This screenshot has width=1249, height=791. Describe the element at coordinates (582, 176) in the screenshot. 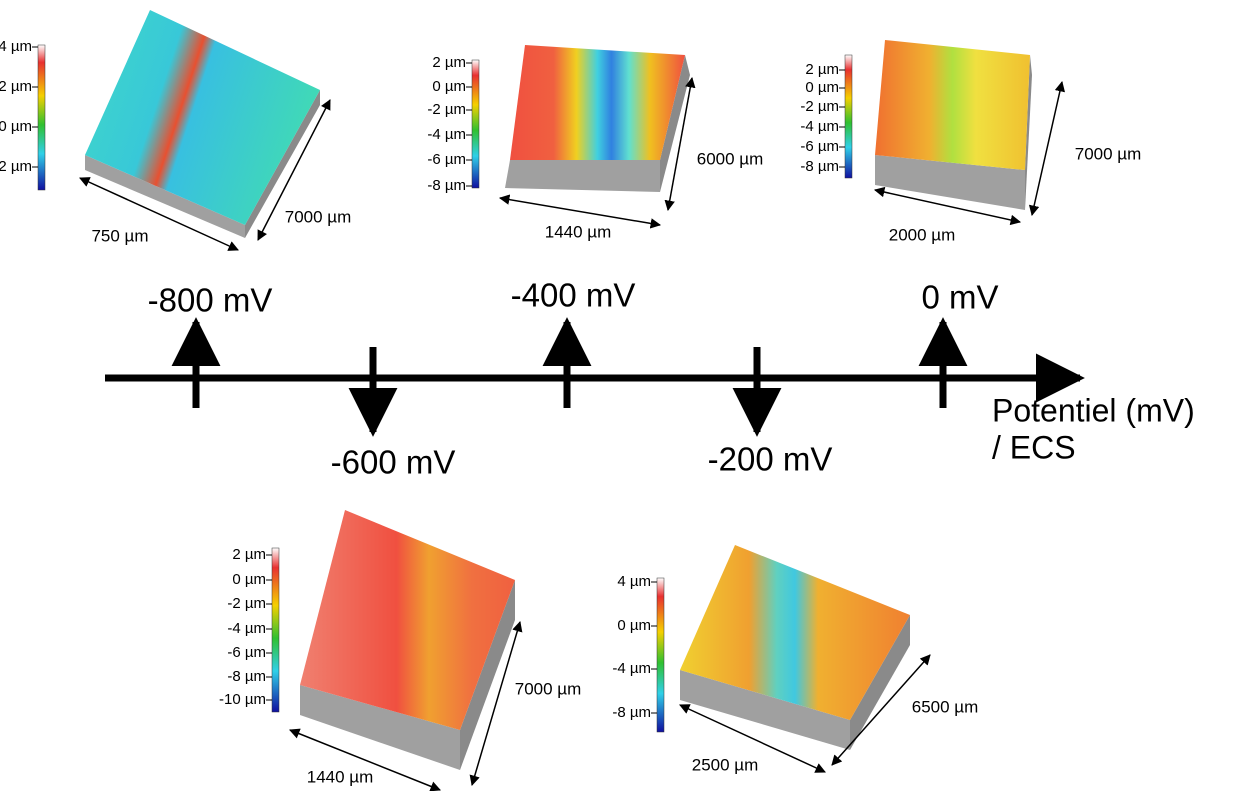

I see `surface-front` at that location.